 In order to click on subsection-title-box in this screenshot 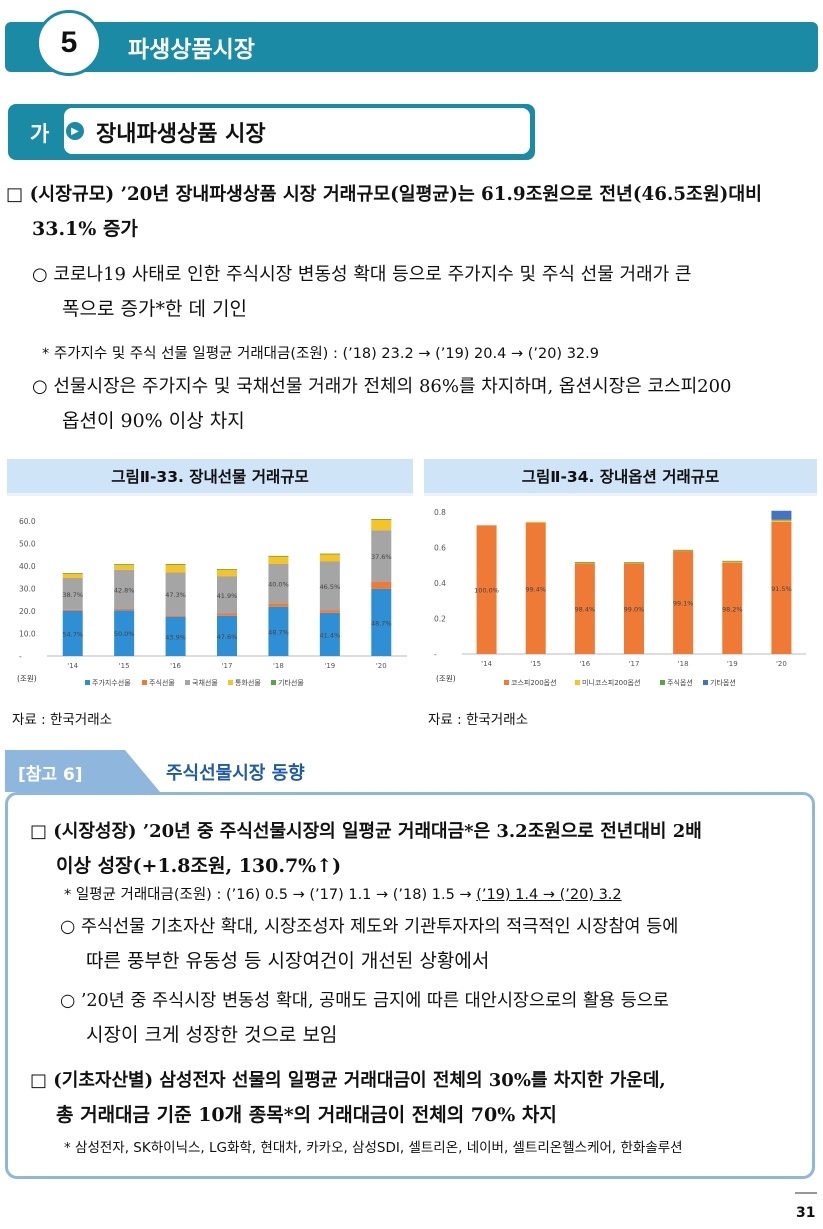, I will do `click(297, 131)`.